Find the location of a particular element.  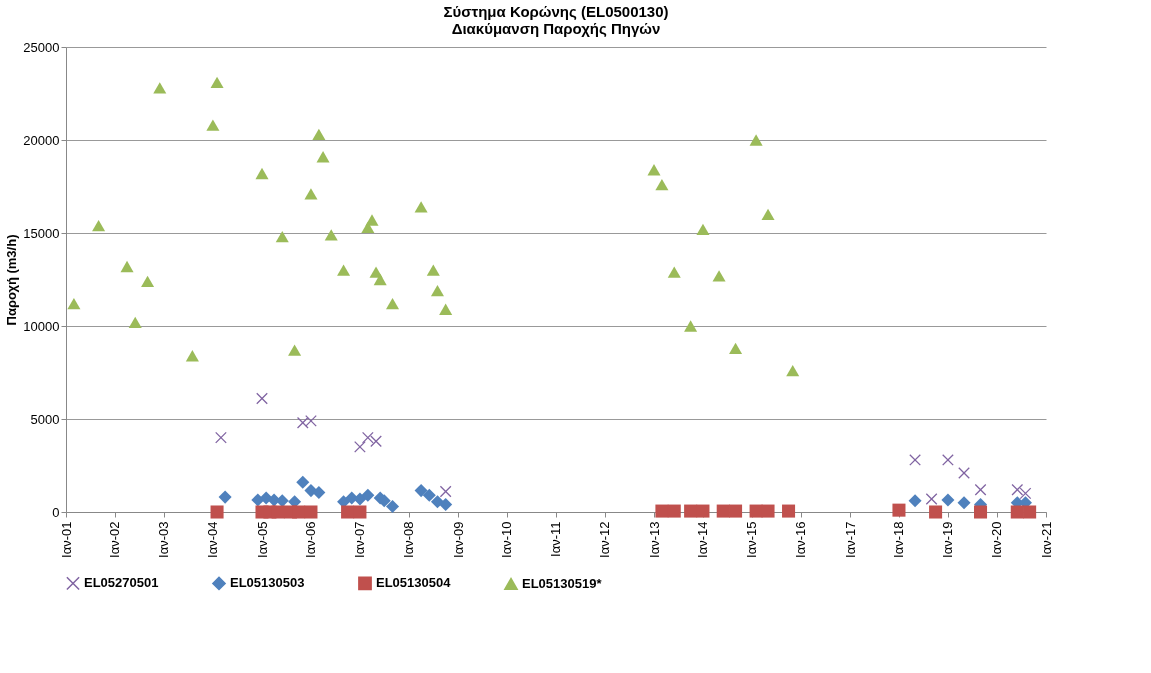

legend-label: EL05270501 is located at coordinates (121, 583).